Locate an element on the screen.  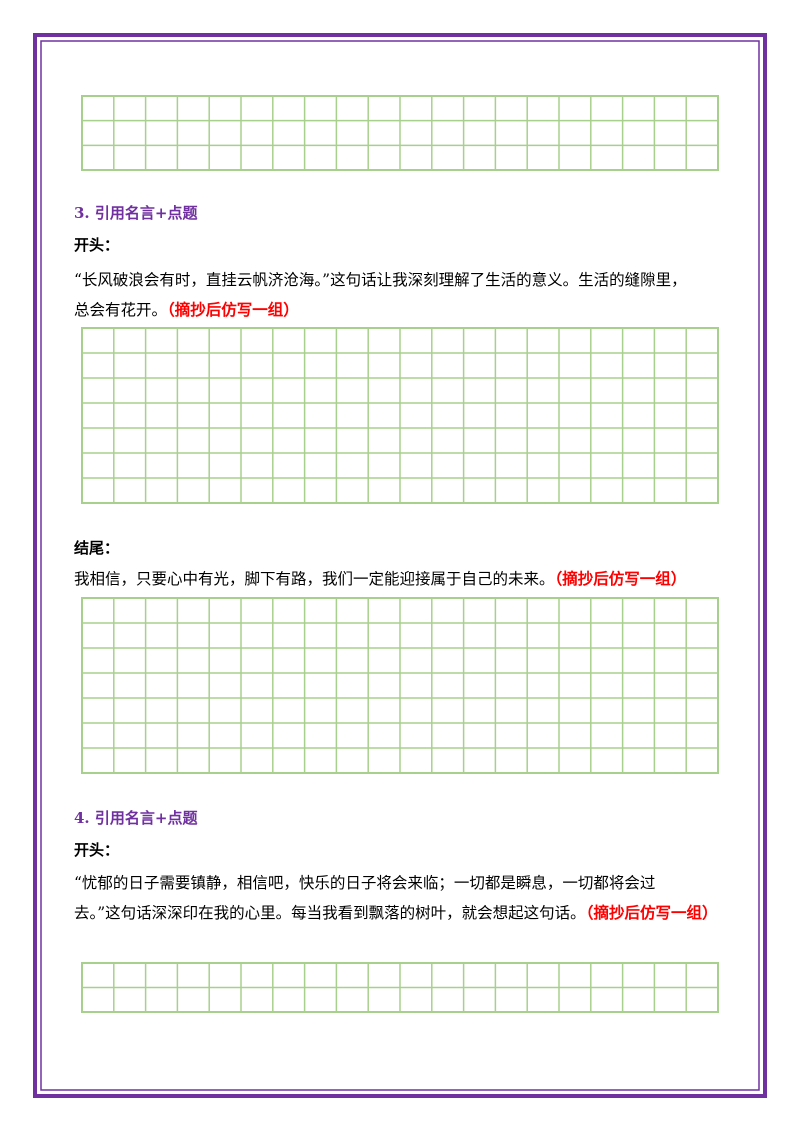
section-heading: 3. 引用名言+点题 is located at coordinates (136, 213).